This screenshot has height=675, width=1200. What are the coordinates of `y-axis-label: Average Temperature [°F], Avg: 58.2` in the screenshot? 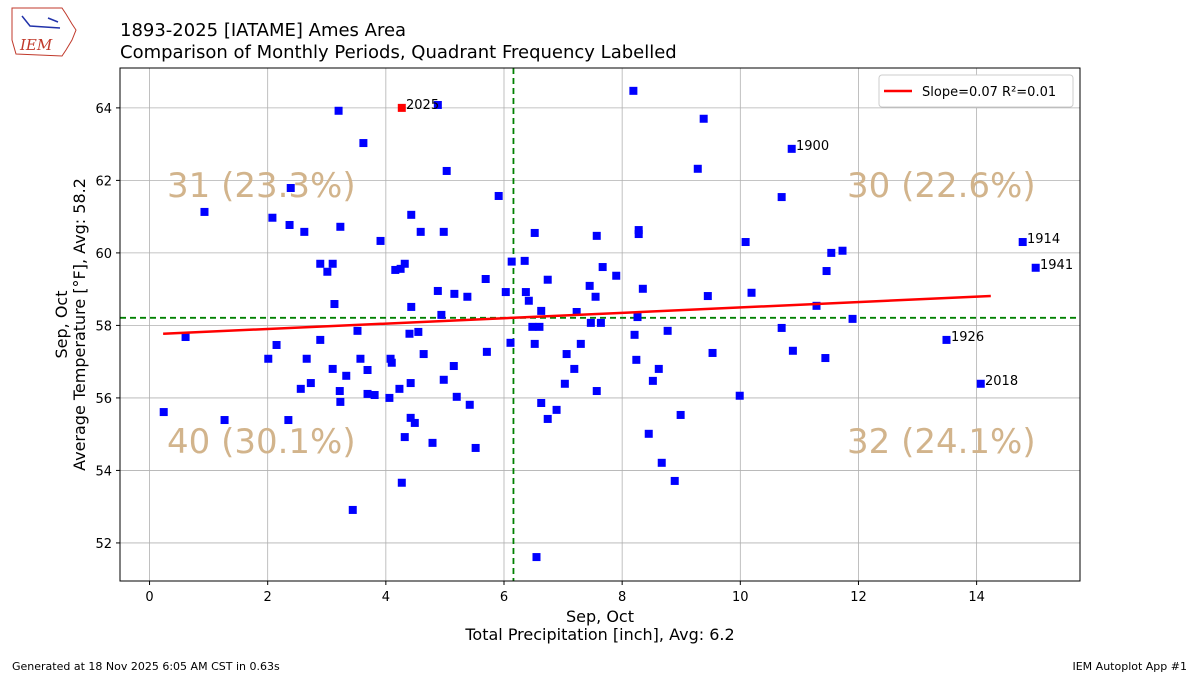 It's located at (79, 324).